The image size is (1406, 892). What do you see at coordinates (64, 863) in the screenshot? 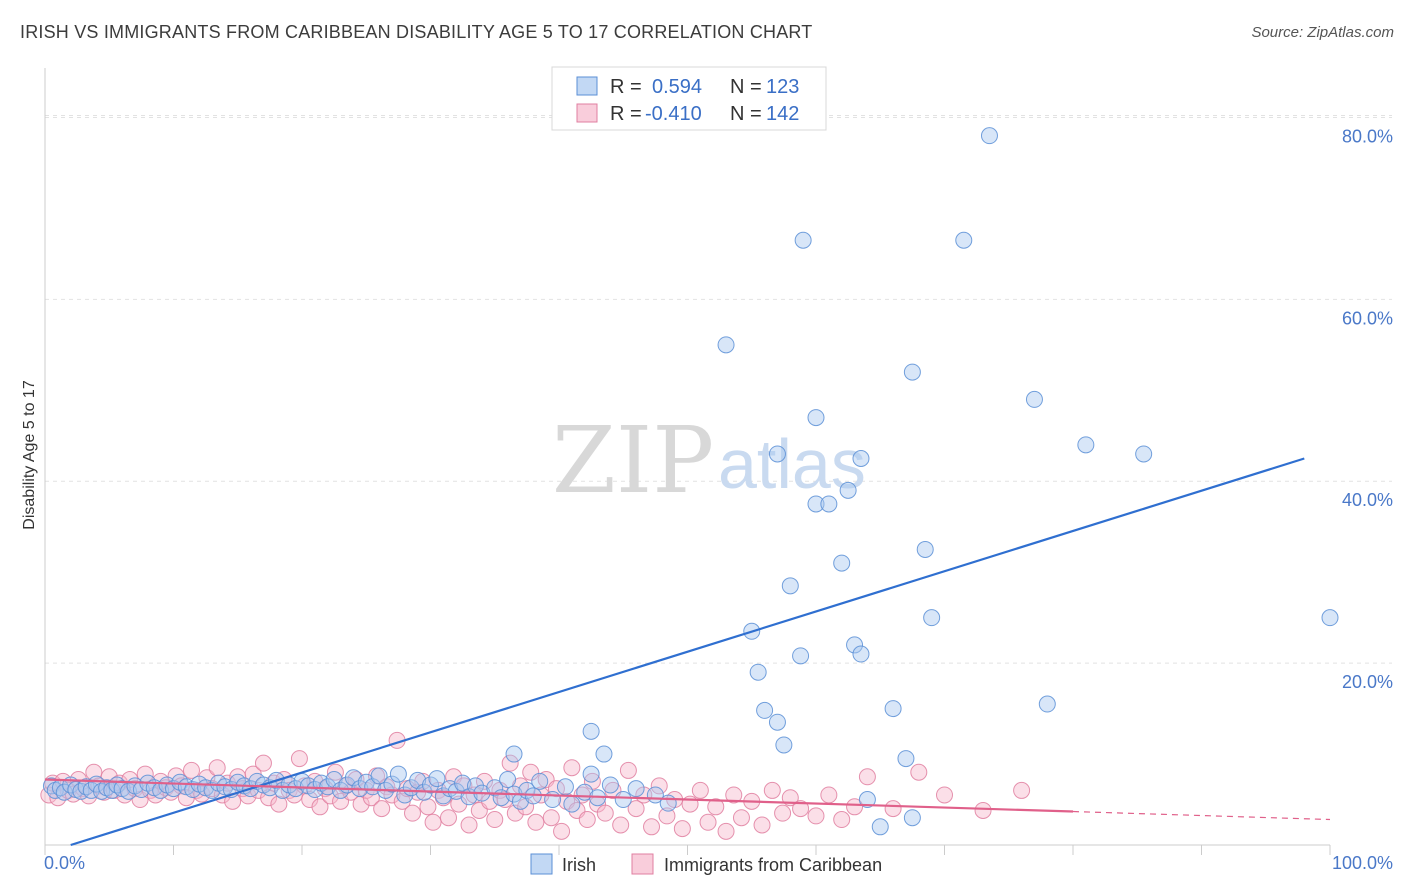
I see `x-tick-label-0: 0.0%` at bounding box center [64, 863].